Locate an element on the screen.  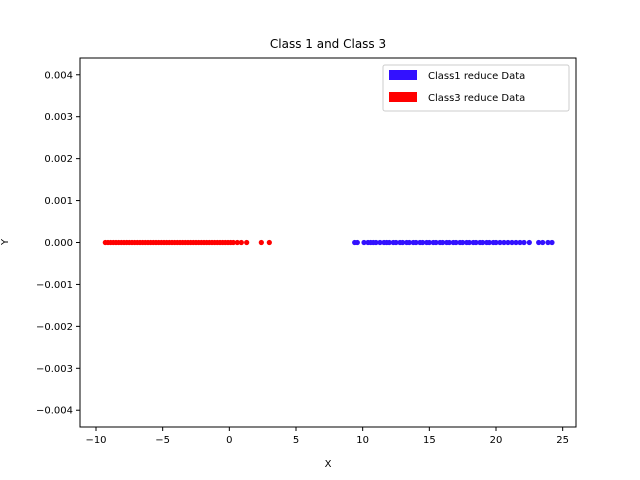
x-tick-label: −10 is located at coordinates (95, 440).